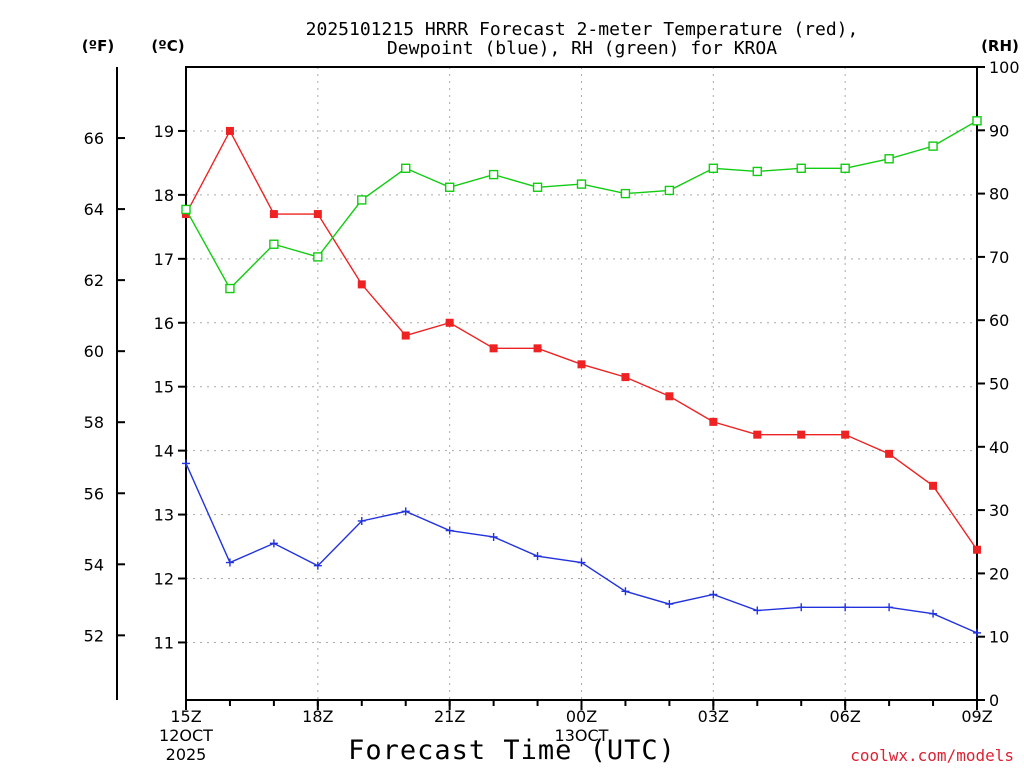 This screenshot has width=1024, height=768. What do you see at coordinates (581, 716) in the screenshot?
I see `x-tick-label: 00Z` at bounding box center [581, 716].